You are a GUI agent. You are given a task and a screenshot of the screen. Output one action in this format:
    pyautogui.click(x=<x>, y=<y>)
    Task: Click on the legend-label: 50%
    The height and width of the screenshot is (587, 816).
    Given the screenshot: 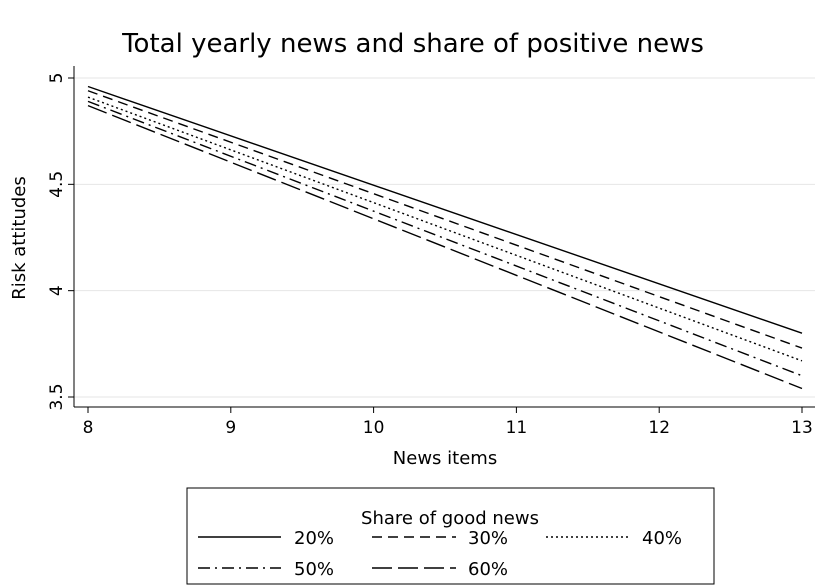 What is the action you would take?
    pyautogui.click(x=314, y=569)
    